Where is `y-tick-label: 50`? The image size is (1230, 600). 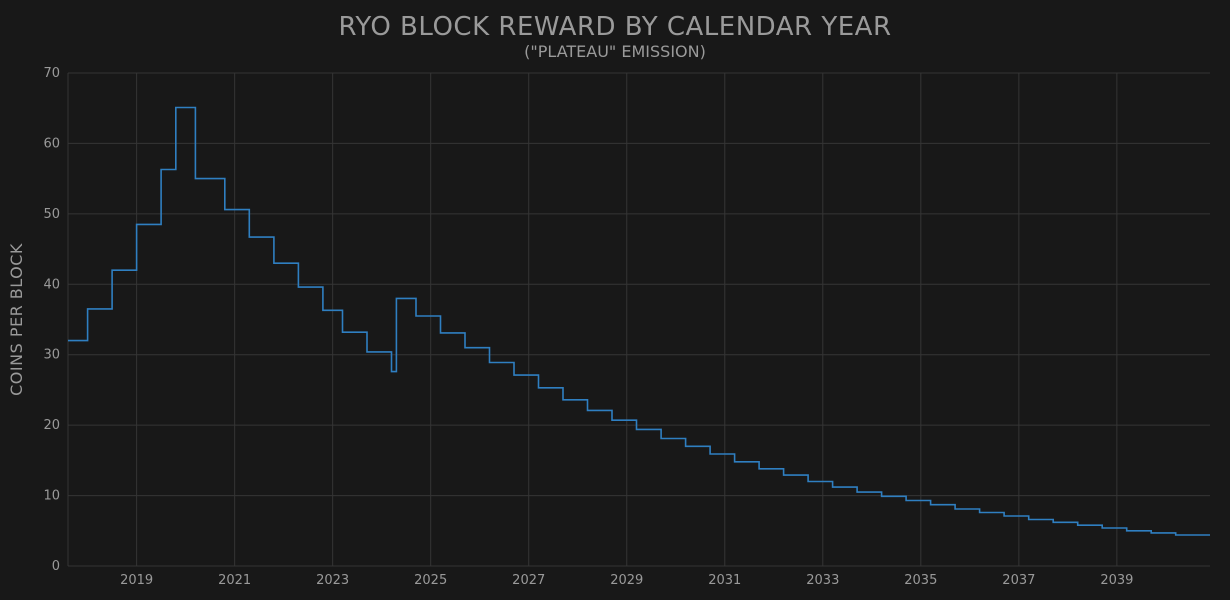
y-tick-label: 50 is located at coordinates (51, 214).